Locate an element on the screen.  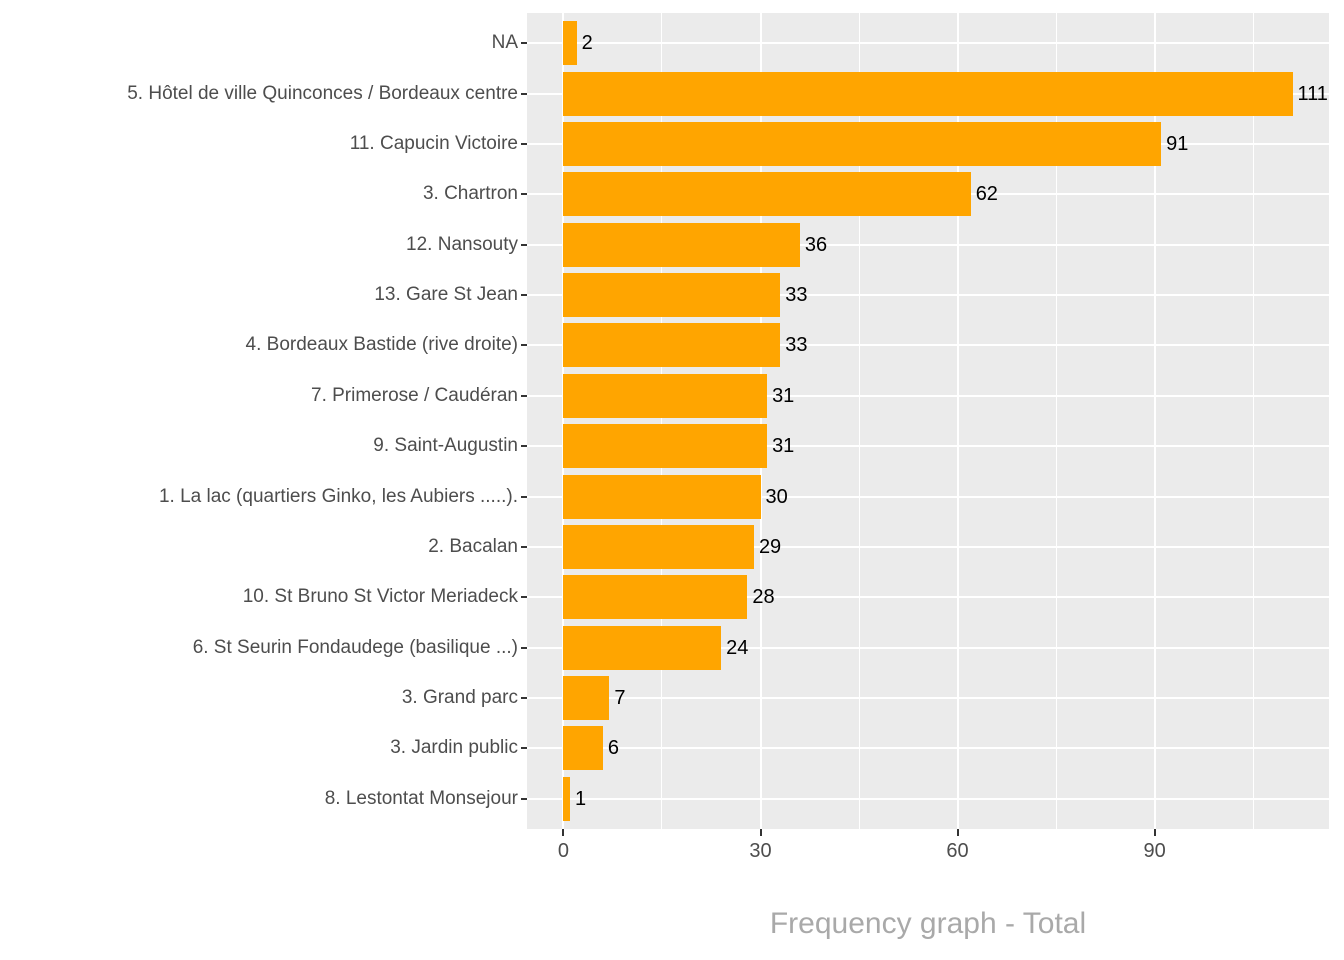
bar-value-label: 111 is located at coordinates (1312, 93).